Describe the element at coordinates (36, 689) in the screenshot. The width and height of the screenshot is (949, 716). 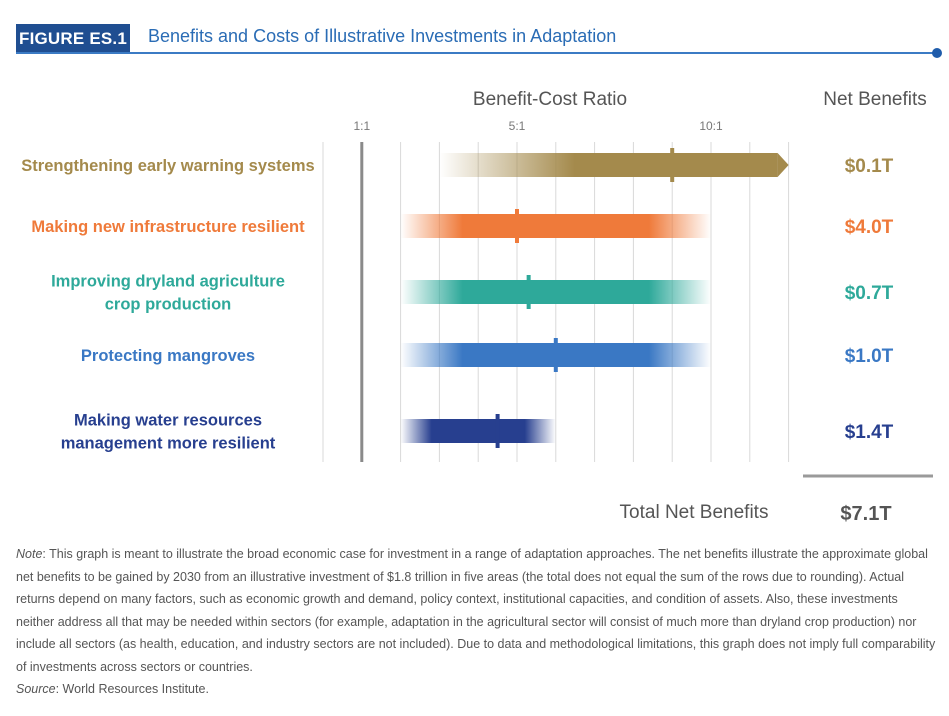
I see `source-label: Source` at that location.